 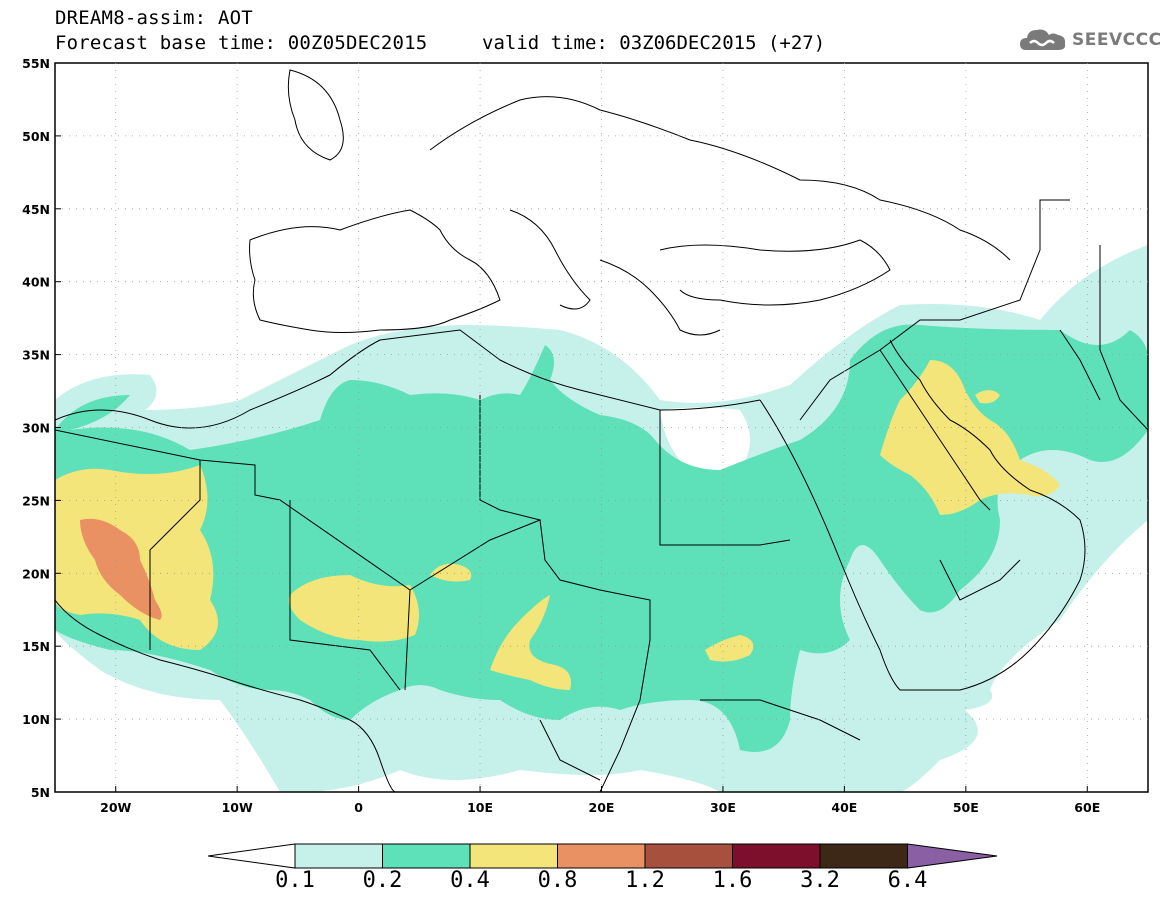 I want to click on lon-tick-label: 10E, so click(x=480, y=807).